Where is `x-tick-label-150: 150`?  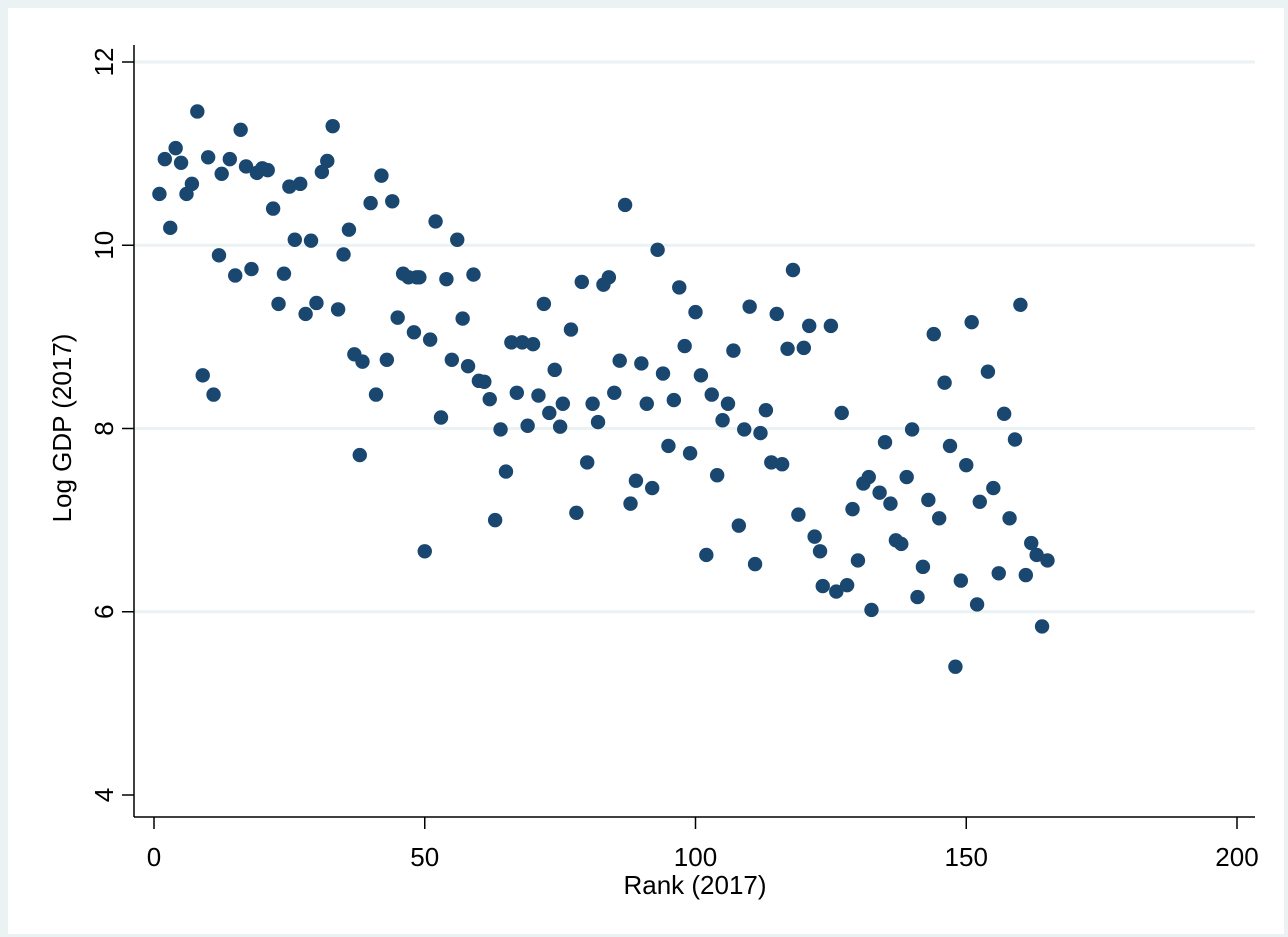 x-tick-label-150: 150 is located at coordinates (966, 857).